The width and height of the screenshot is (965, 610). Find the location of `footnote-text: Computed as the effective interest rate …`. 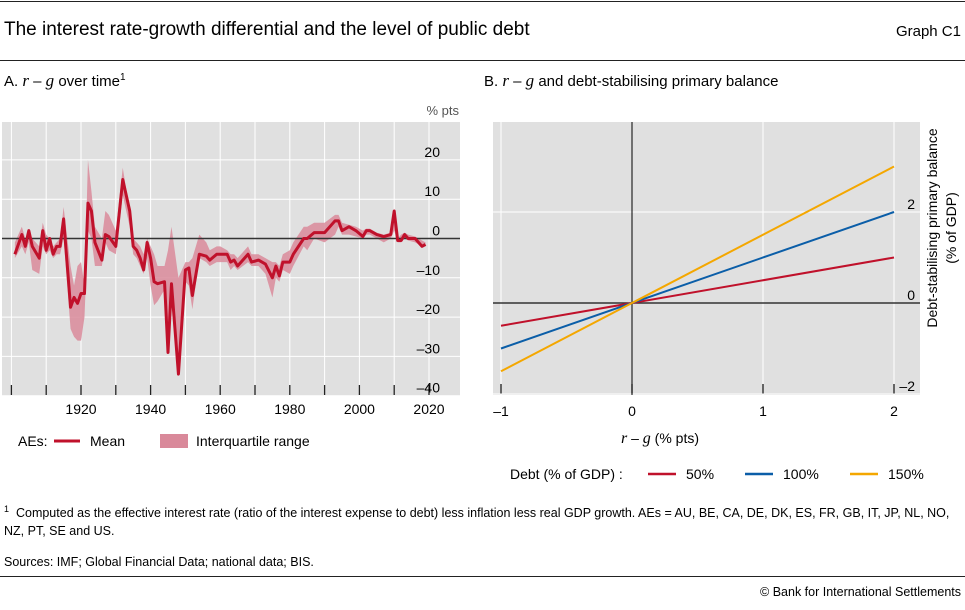

footnote-text: Computed as the effective interest rate … is located at coordinates (477, 522).